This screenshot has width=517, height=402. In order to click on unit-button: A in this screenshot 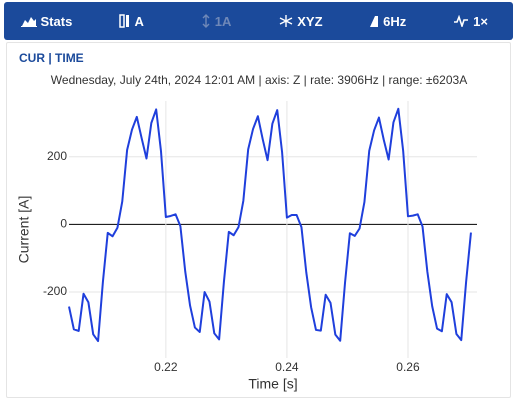, I will do `click(131, 21)`.